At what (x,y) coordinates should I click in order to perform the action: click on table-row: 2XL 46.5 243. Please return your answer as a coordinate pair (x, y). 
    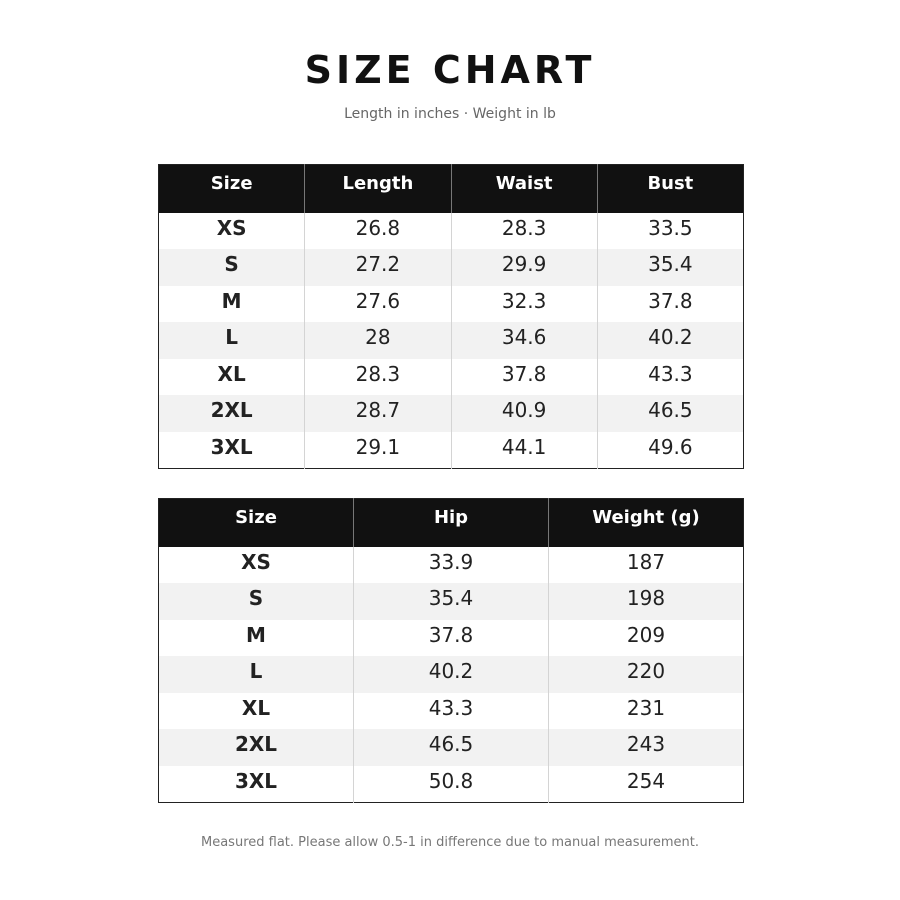
    Looking at the image, I should click on (451, 747).